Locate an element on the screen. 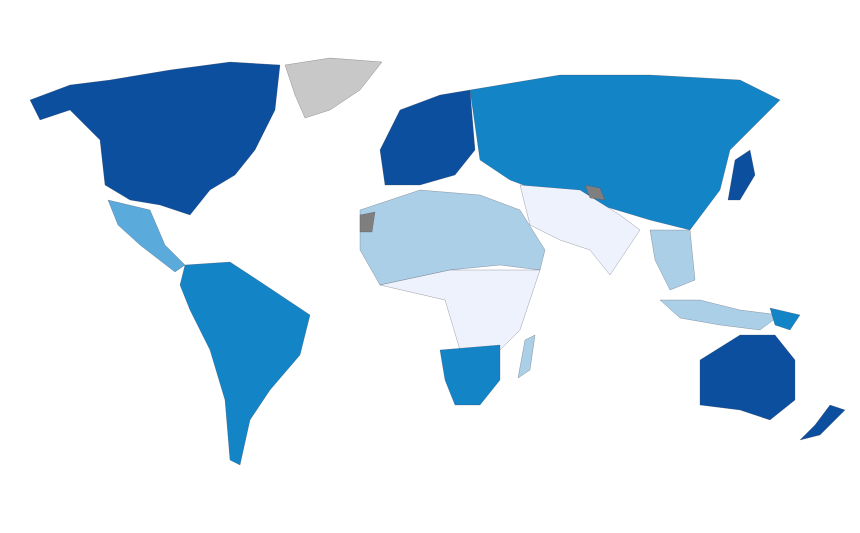 The height and width of the screenshot is (533, 860). new-zealand is located at coordinates (822, 422).